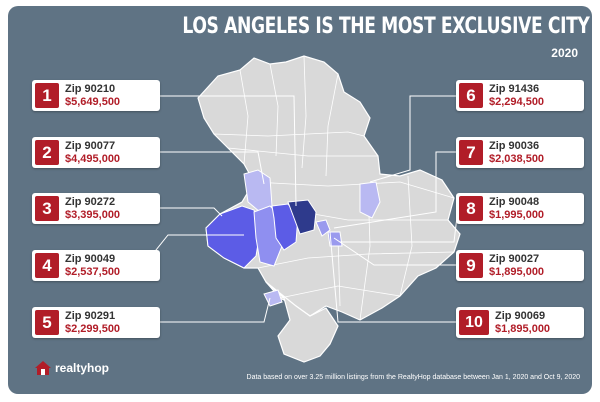  I want to click on logo-text: realtyhop, so click(82, 368).